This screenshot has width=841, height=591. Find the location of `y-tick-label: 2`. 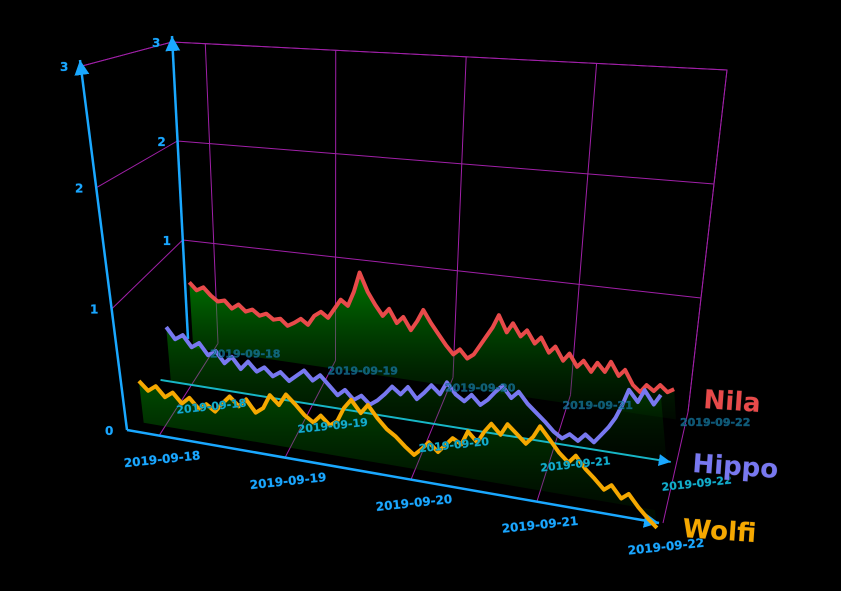

y-tick-label: 2 is located at coordinates (79, 188).